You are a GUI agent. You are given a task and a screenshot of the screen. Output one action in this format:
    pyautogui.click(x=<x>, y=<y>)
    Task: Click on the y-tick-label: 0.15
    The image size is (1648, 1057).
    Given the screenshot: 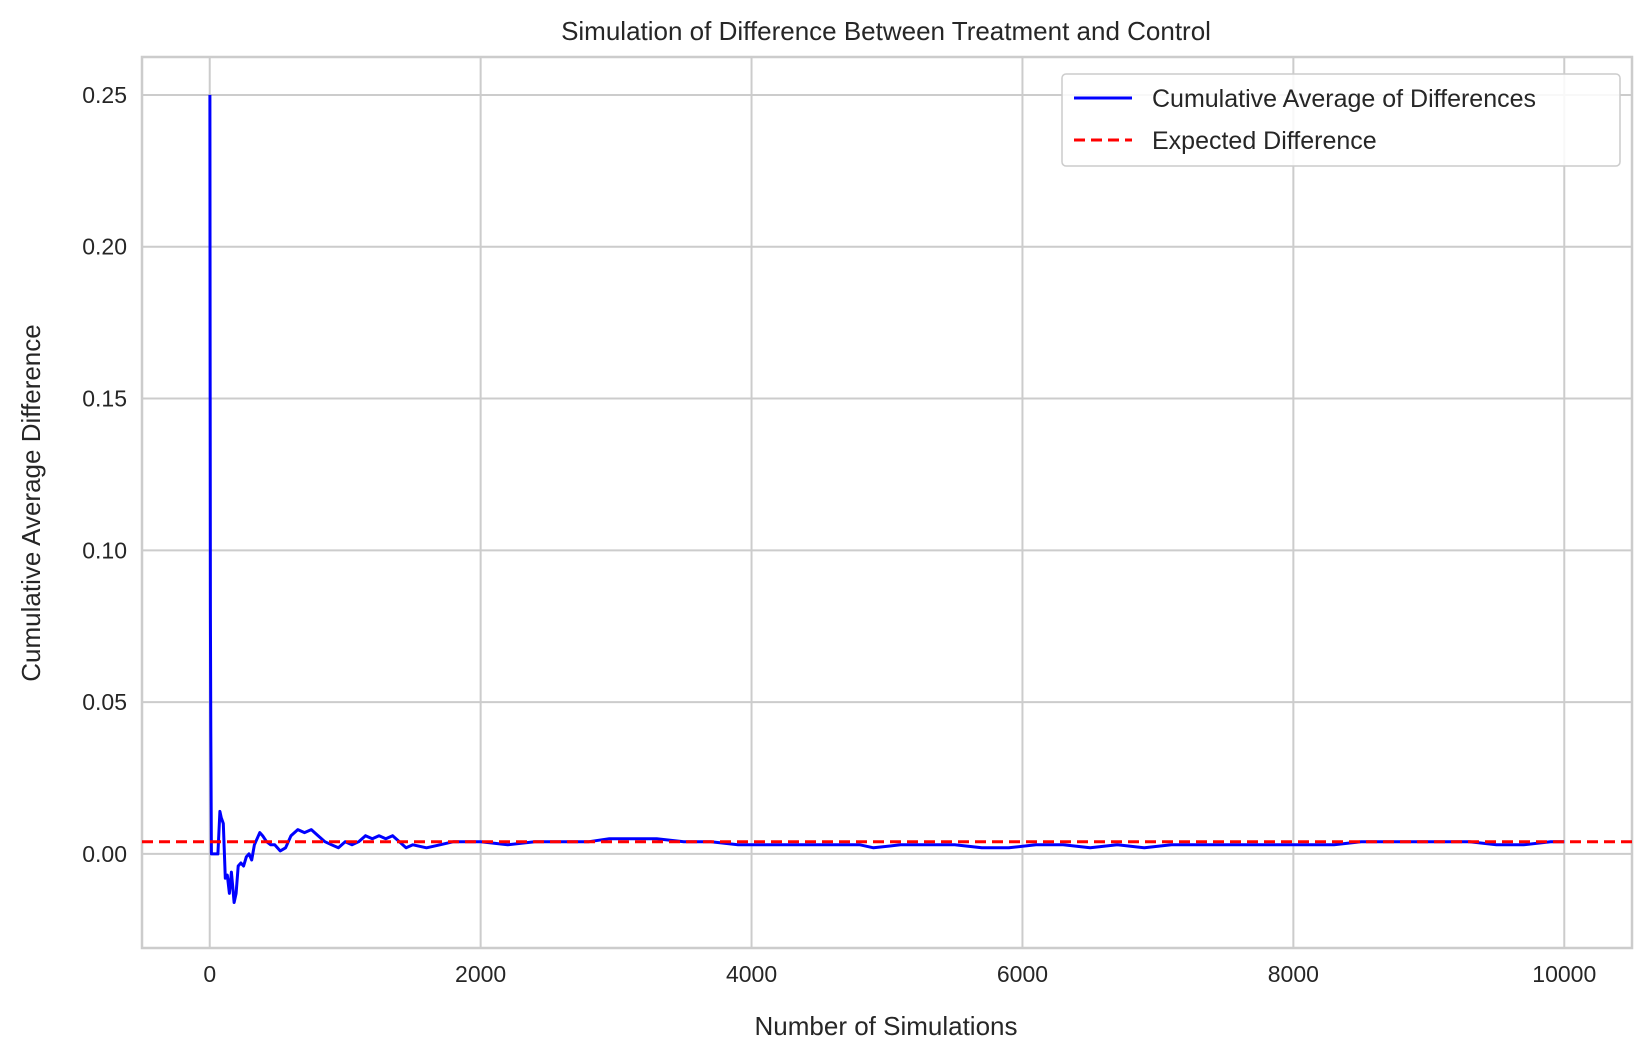 What is the action you would take?
    pyautogui.click(x=104, y=399)
    